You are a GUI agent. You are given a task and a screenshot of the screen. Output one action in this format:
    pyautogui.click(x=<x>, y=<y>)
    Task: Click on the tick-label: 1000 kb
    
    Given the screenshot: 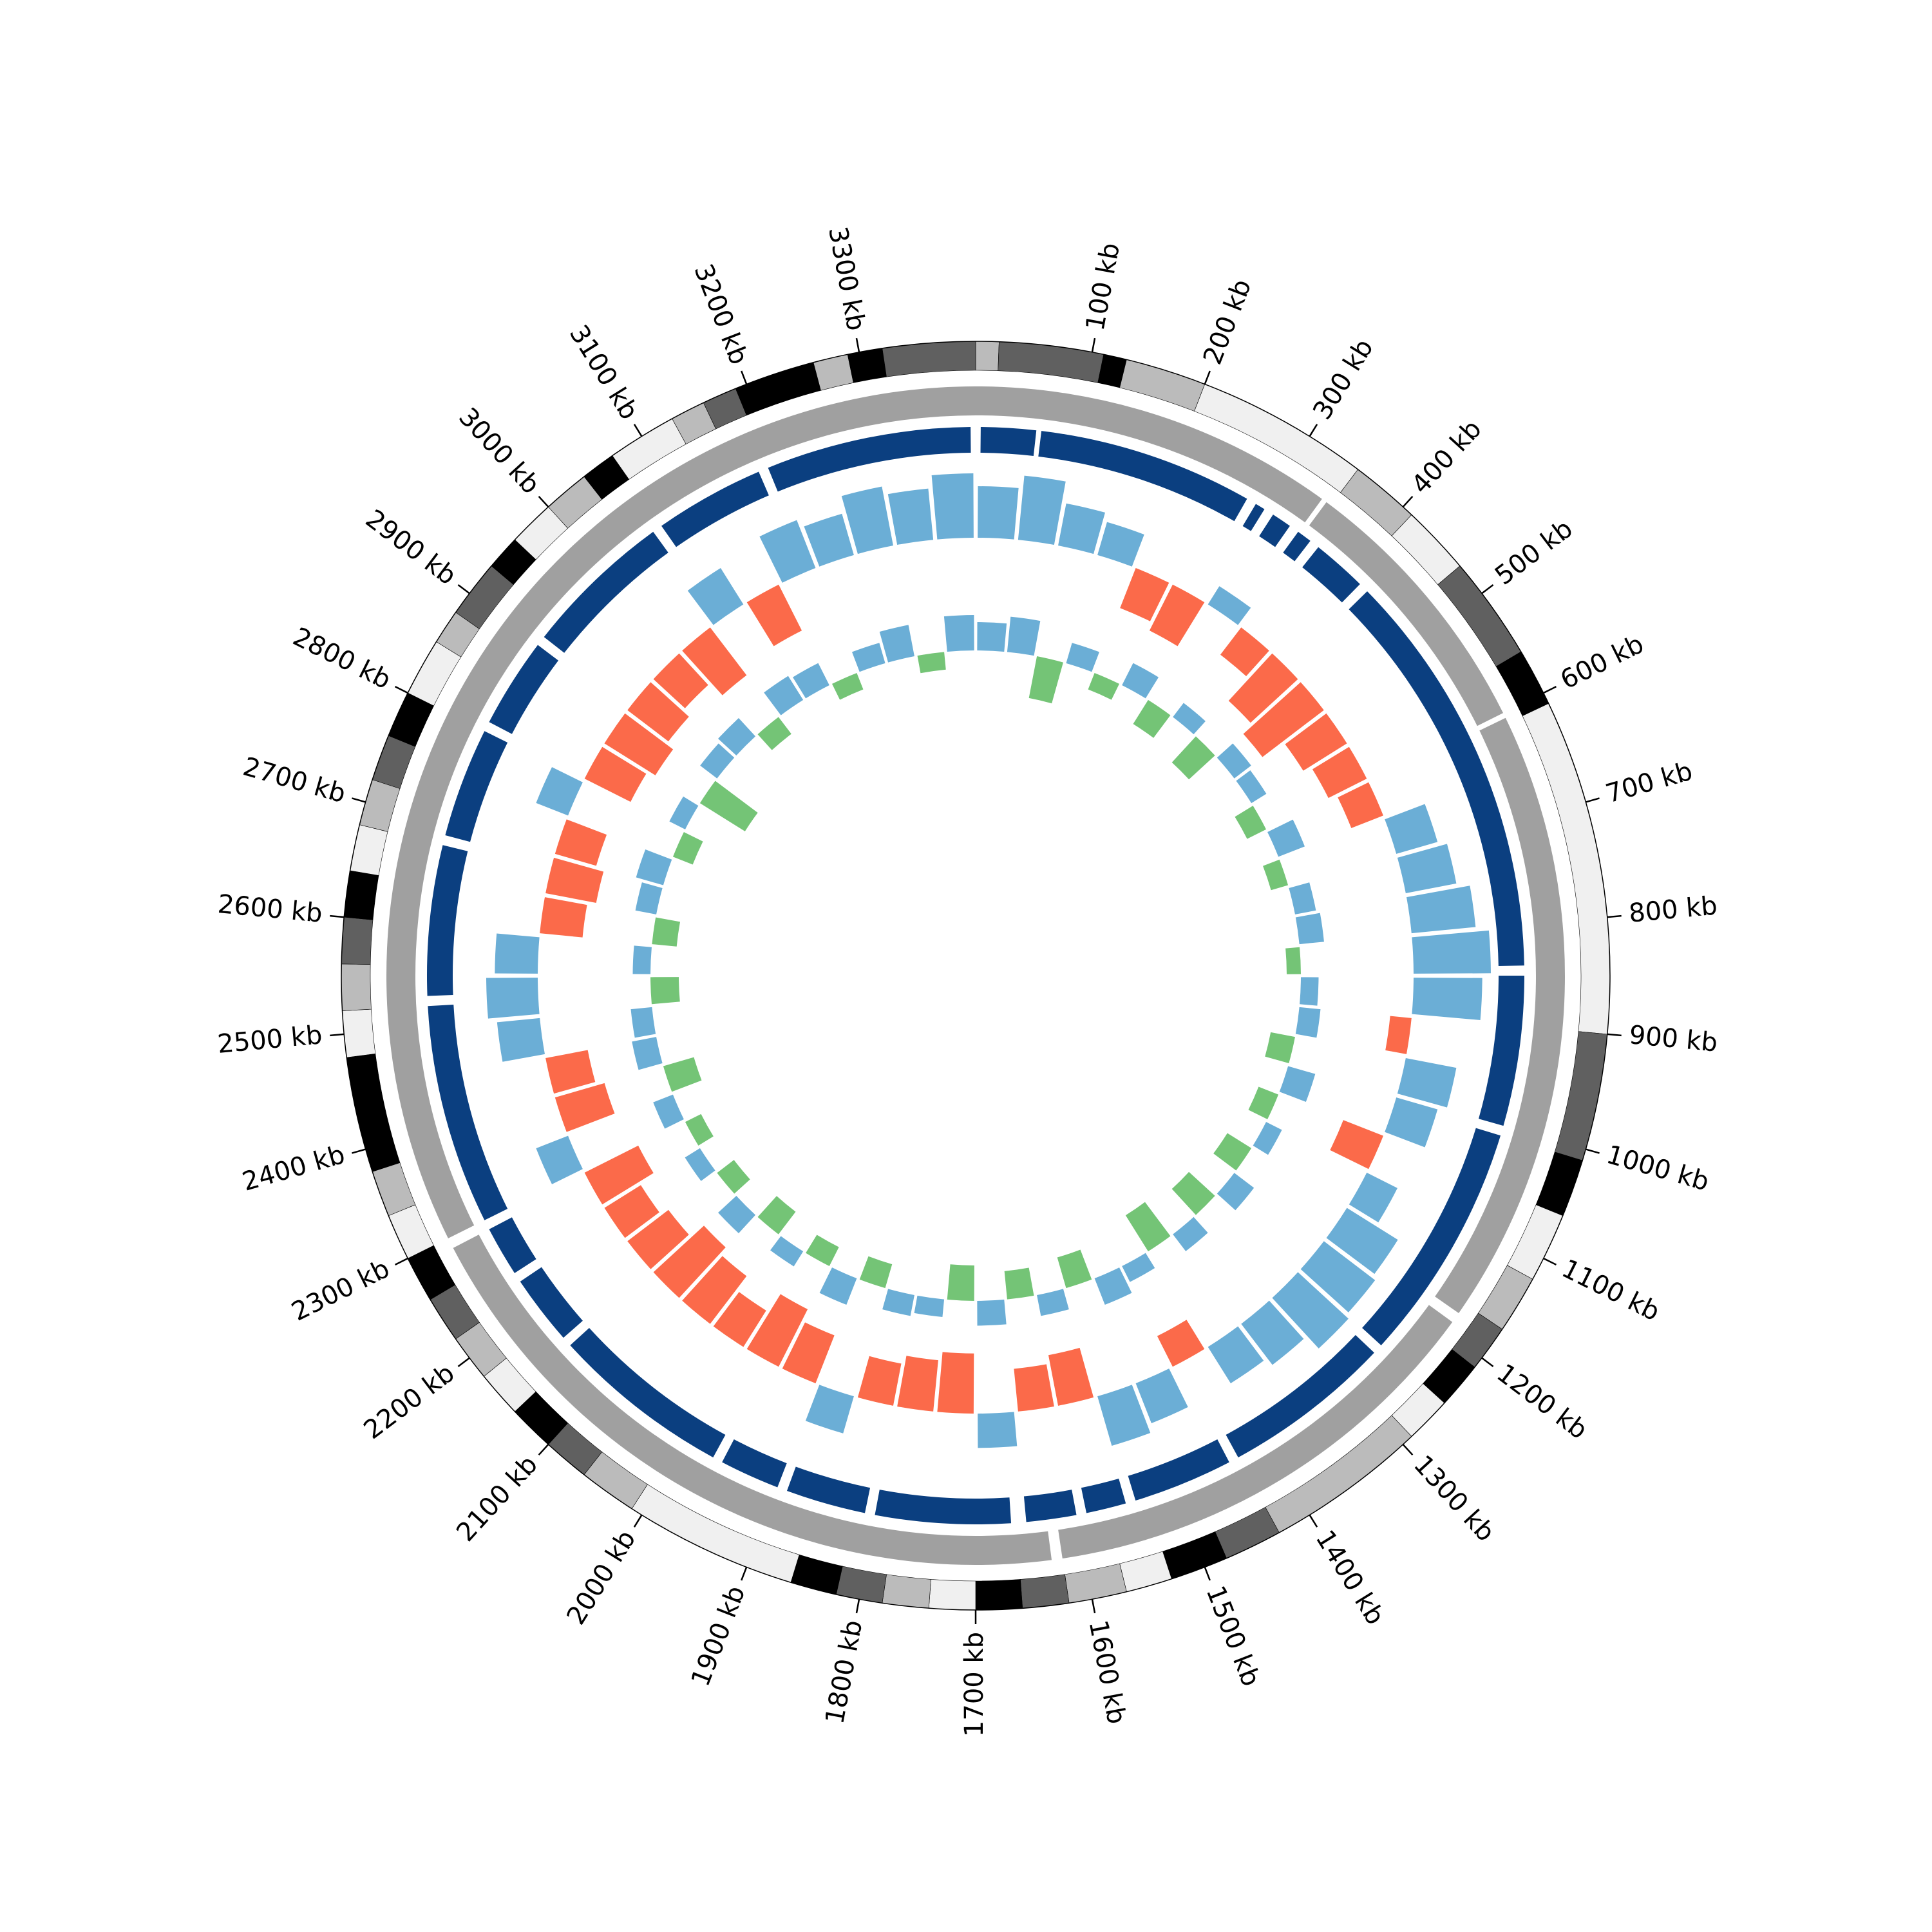 What is the action you would take?
    pyautogui.click(x=1657, y=1168)
    